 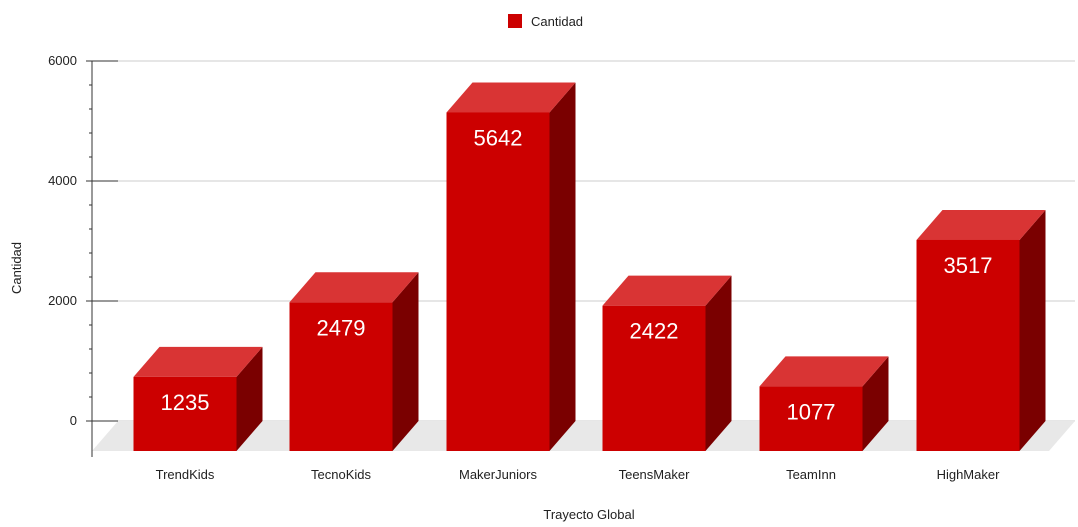 What do you see at coordinates (185, 402) in the screenshot?
I see `data-label: 1235` at bounding box center [185, 402].